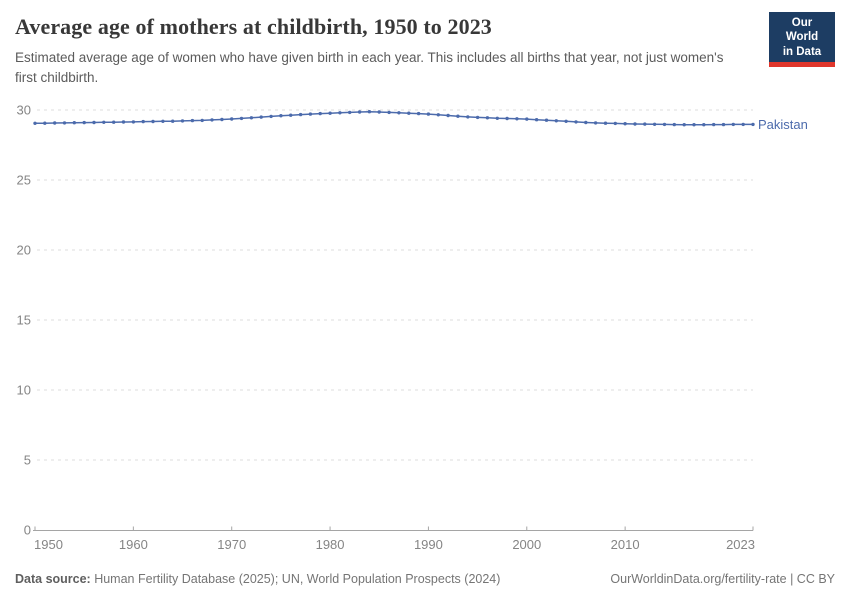  I want to click on x-tick-label: 2023, so click(740, 544).